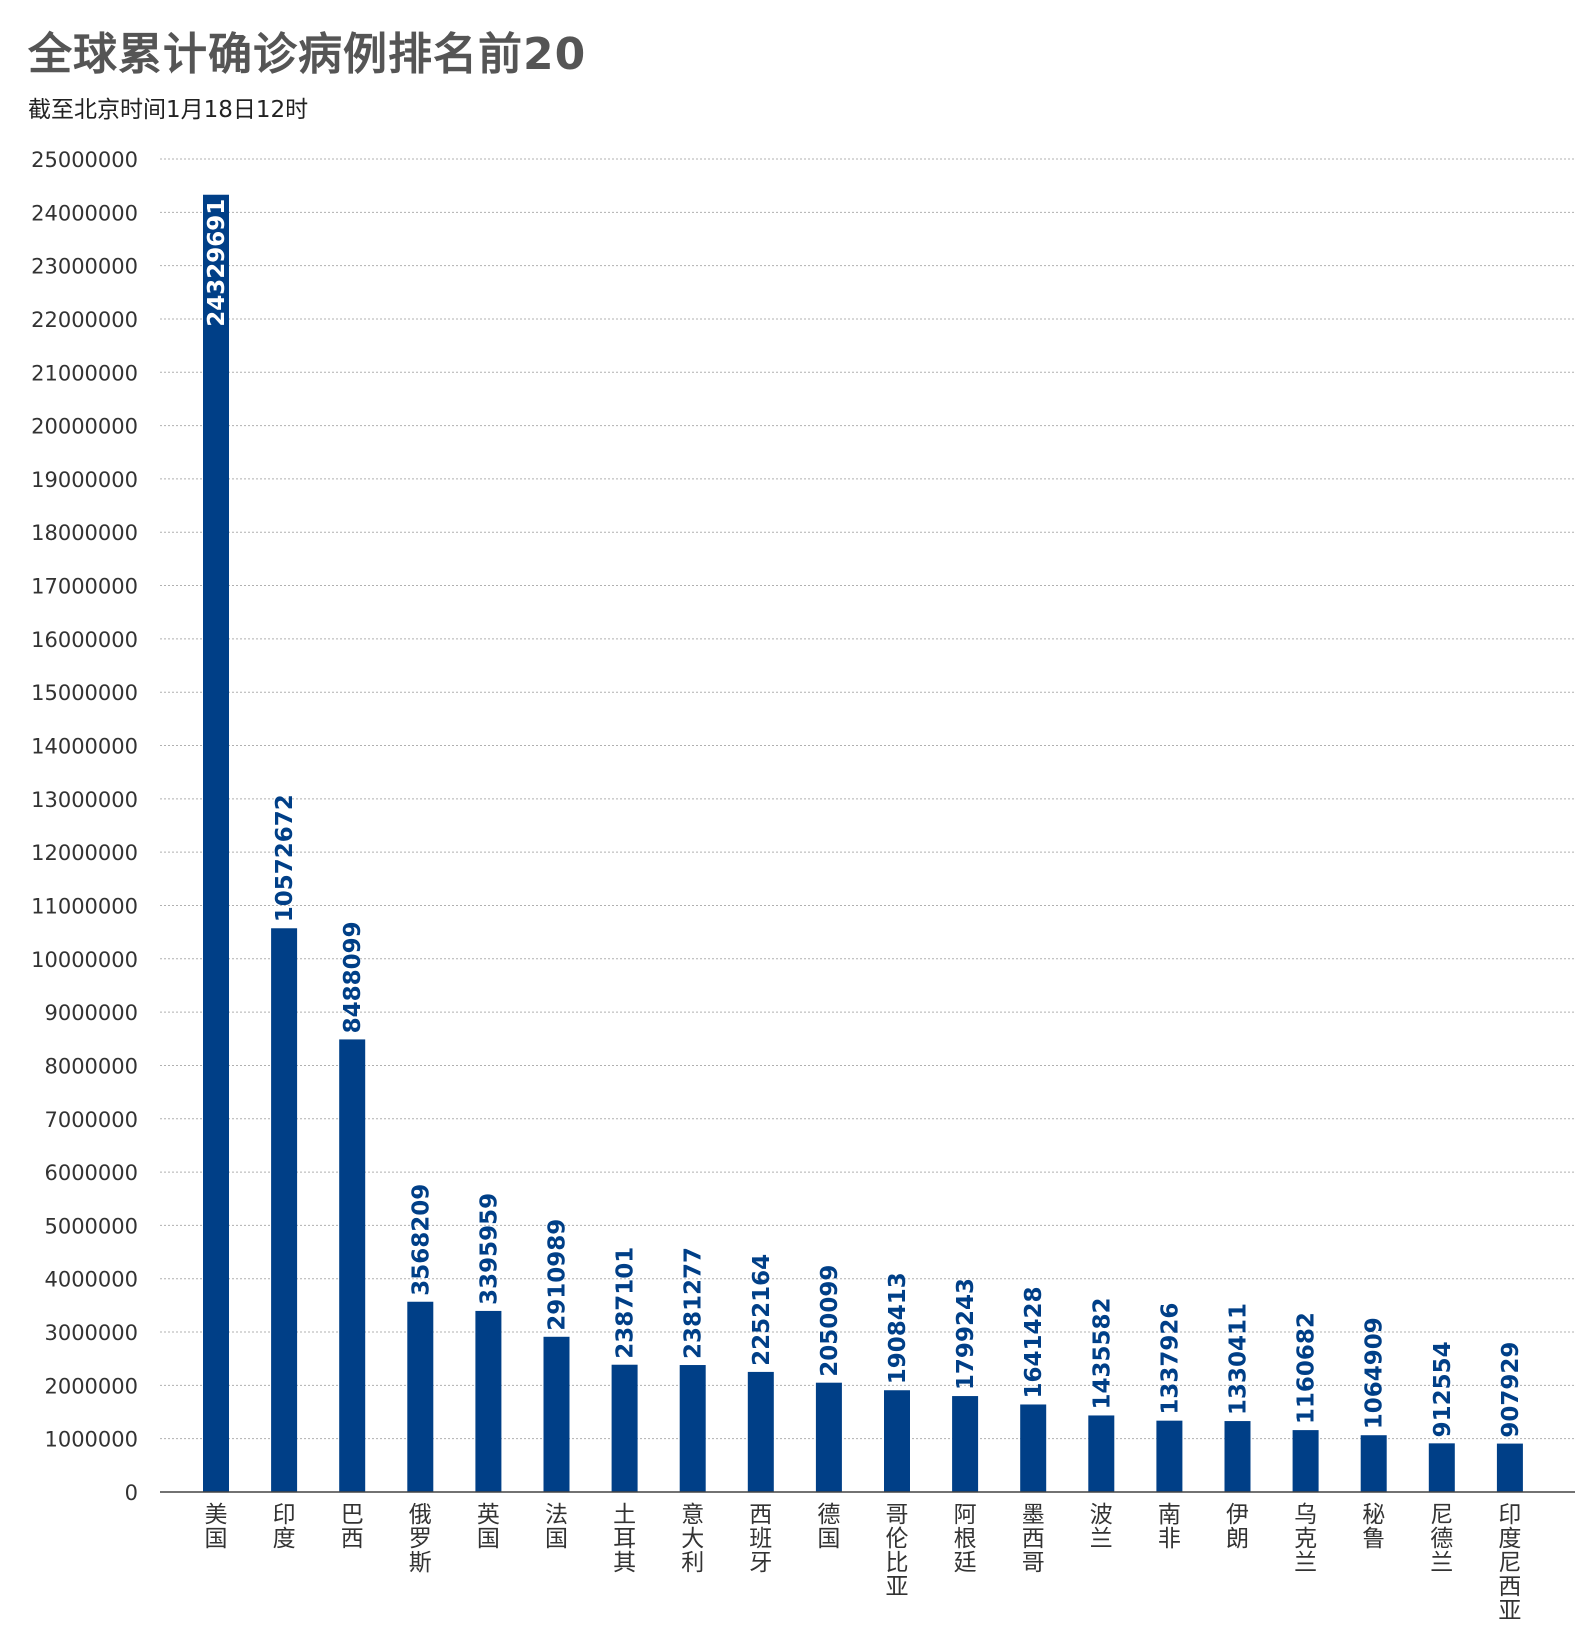  Describe the element at coordinates (760, 1539) in the screenshot. I see `x-tick-label: 西班牙` at that location.